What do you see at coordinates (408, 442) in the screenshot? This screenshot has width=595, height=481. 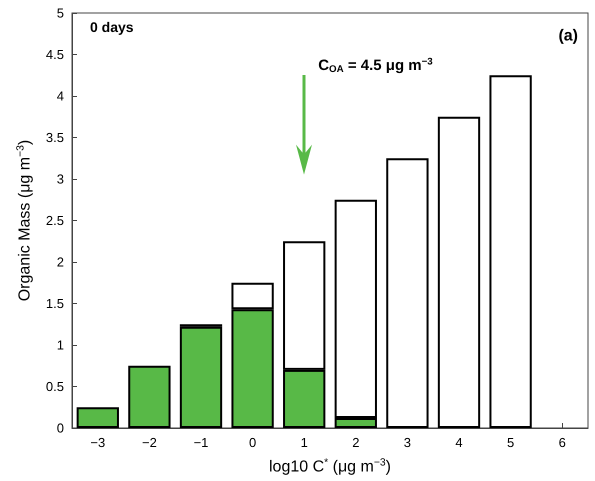 I see `x-tick-label: 3` at bounding box center [408, 442].